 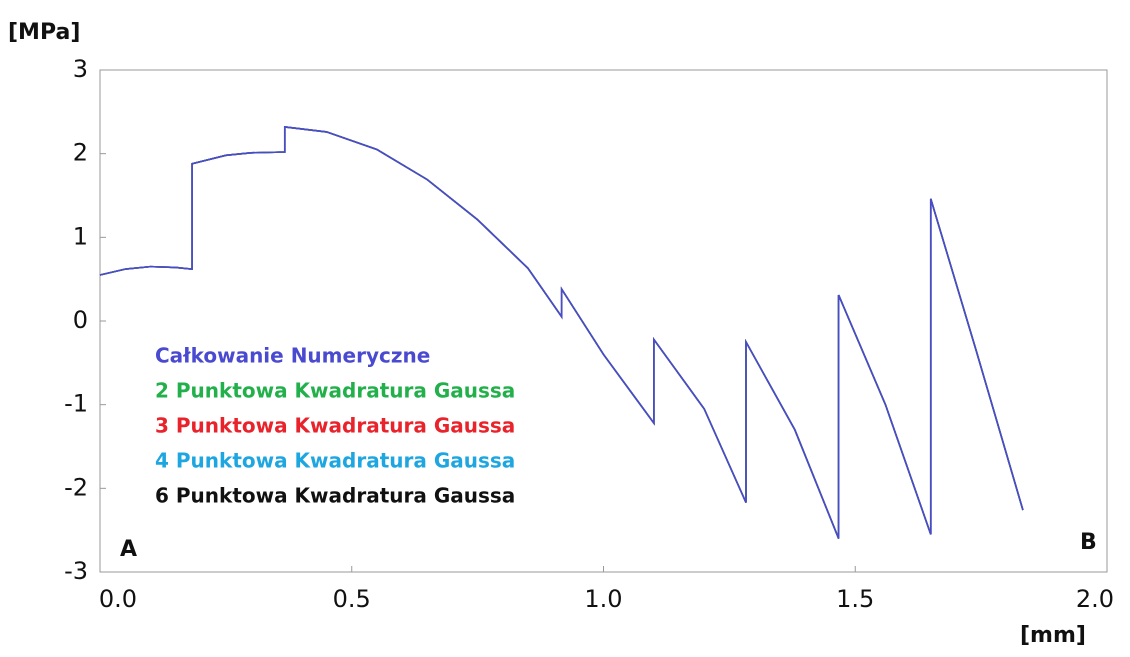 I want to click on y-tick-label: -1, so click(x=76, y=404).